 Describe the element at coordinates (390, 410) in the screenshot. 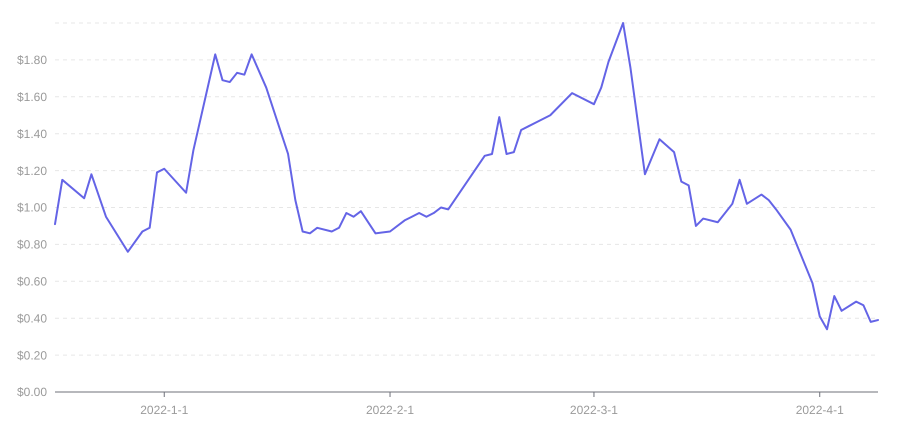

I see `x-tick-label: 2022-2-1` at that location.